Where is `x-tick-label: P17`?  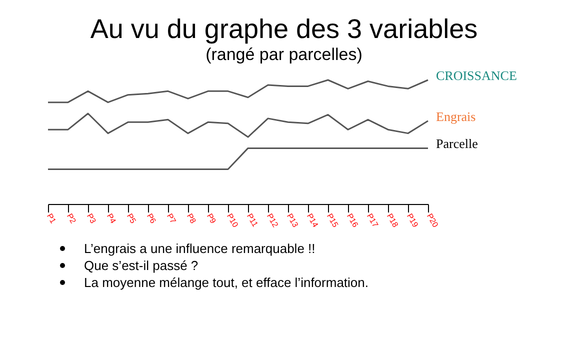 x-tick-label: P17 is located at coordinates (372, 221).